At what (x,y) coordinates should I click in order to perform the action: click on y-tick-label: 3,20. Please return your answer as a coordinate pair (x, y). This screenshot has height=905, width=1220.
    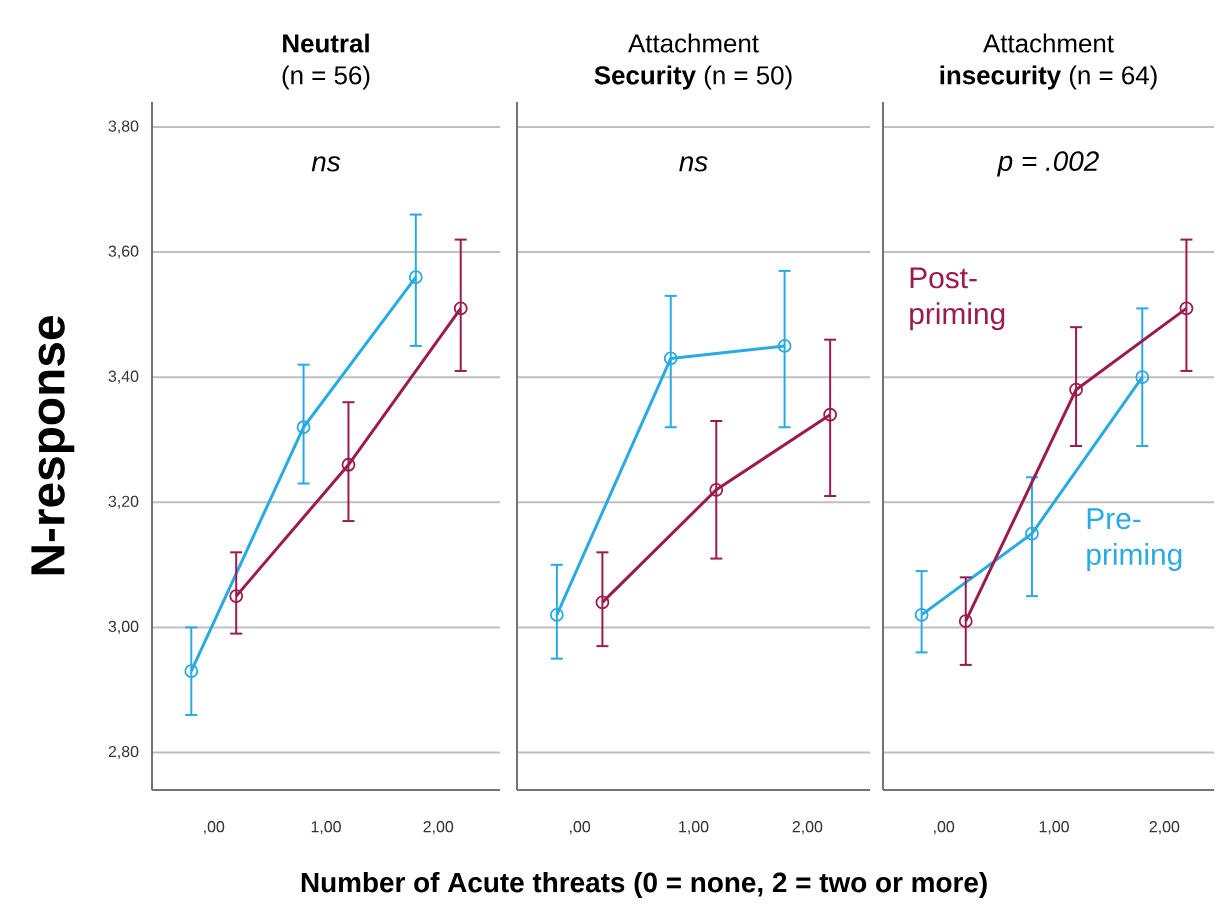
    Looking at the image, I should click on (123, 502).